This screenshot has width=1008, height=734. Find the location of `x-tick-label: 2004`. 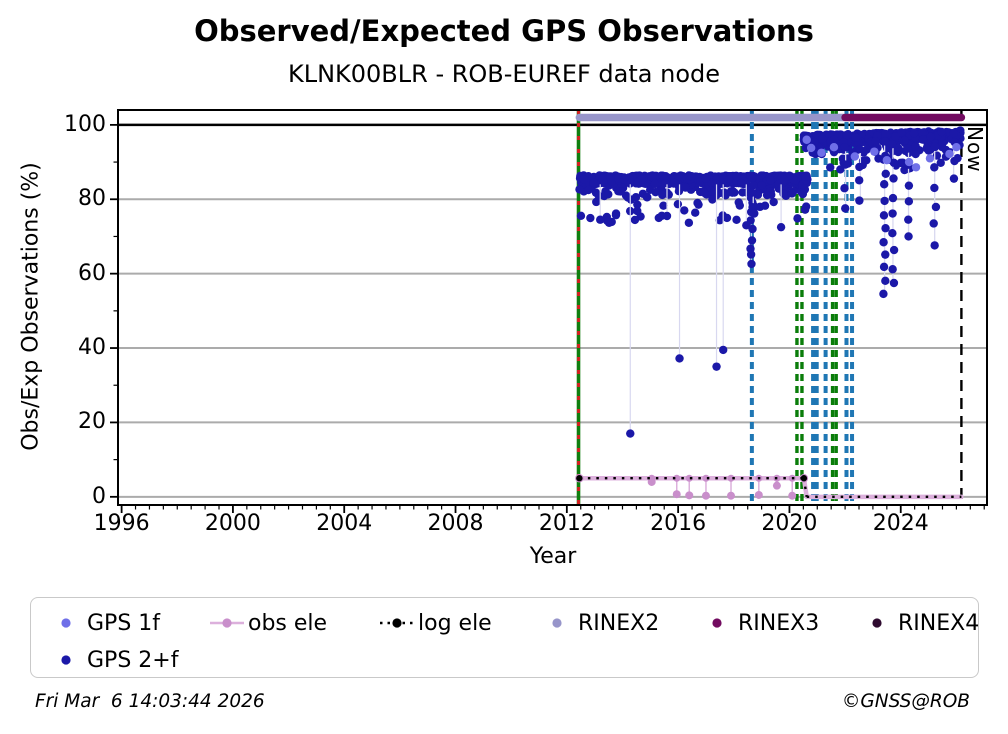

x-tick-label: 2004 is located at coordinates (344, 523).